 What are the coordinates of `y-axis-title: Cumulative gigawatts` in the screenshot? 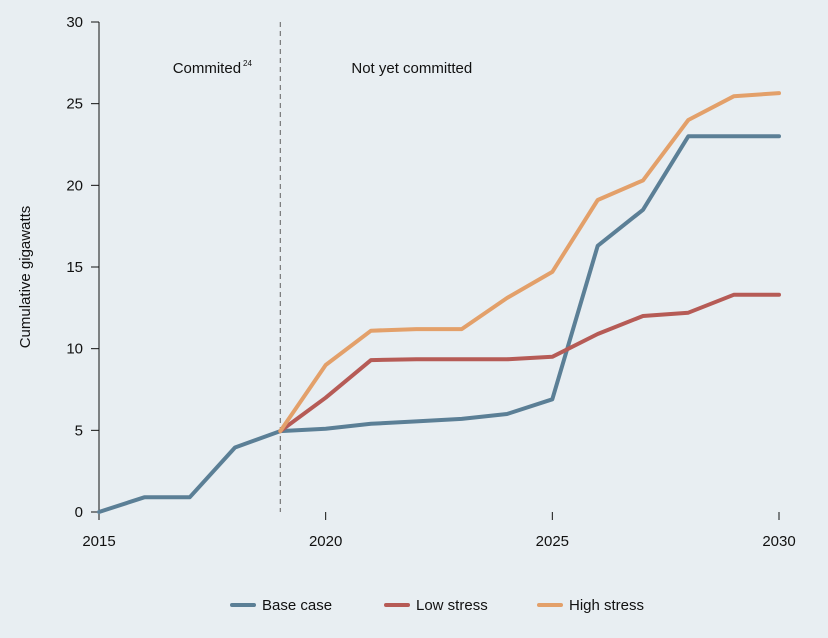 It's located at (25, 277).